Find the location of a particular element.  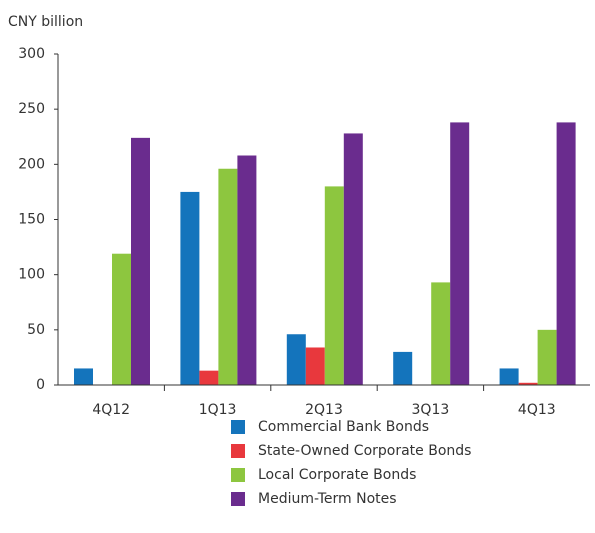

x-tick-label: 4Q13 is located at coordinates (537, 410).